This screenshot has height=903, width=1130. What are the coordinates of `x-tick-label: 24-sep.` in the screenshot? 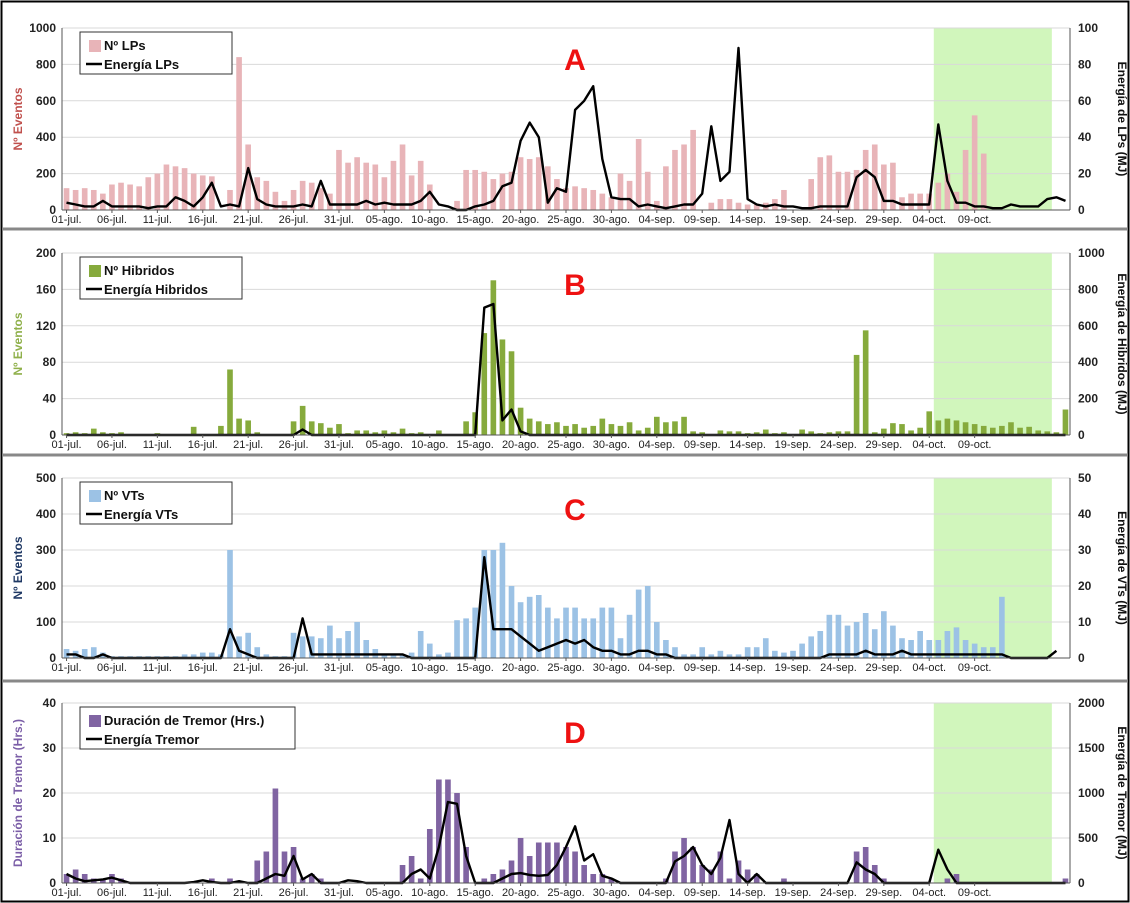 It's located at (838, 668).